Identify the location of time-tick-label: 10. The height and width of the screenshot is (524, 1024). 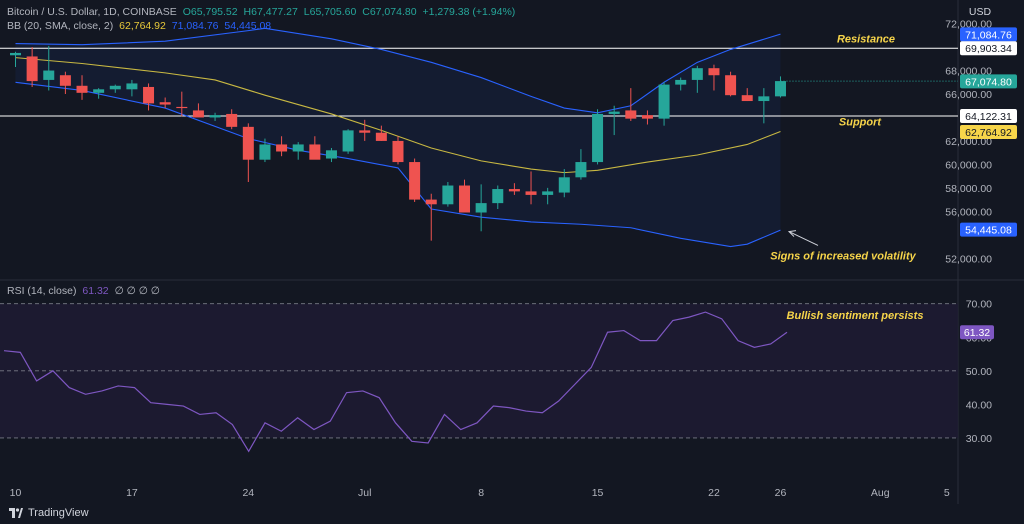
(16, 493).